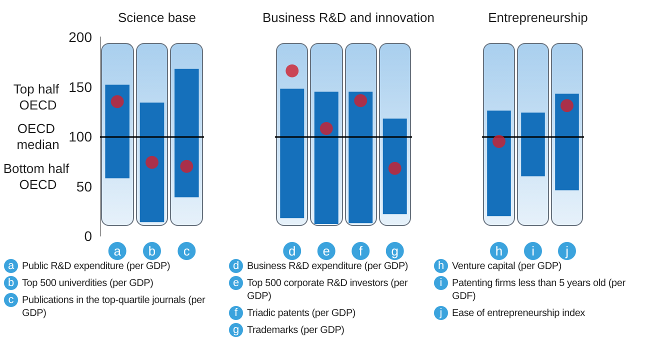  Describe the element at coordinates (236, 266) in the screenshot. I see `category-label: d` at that location.